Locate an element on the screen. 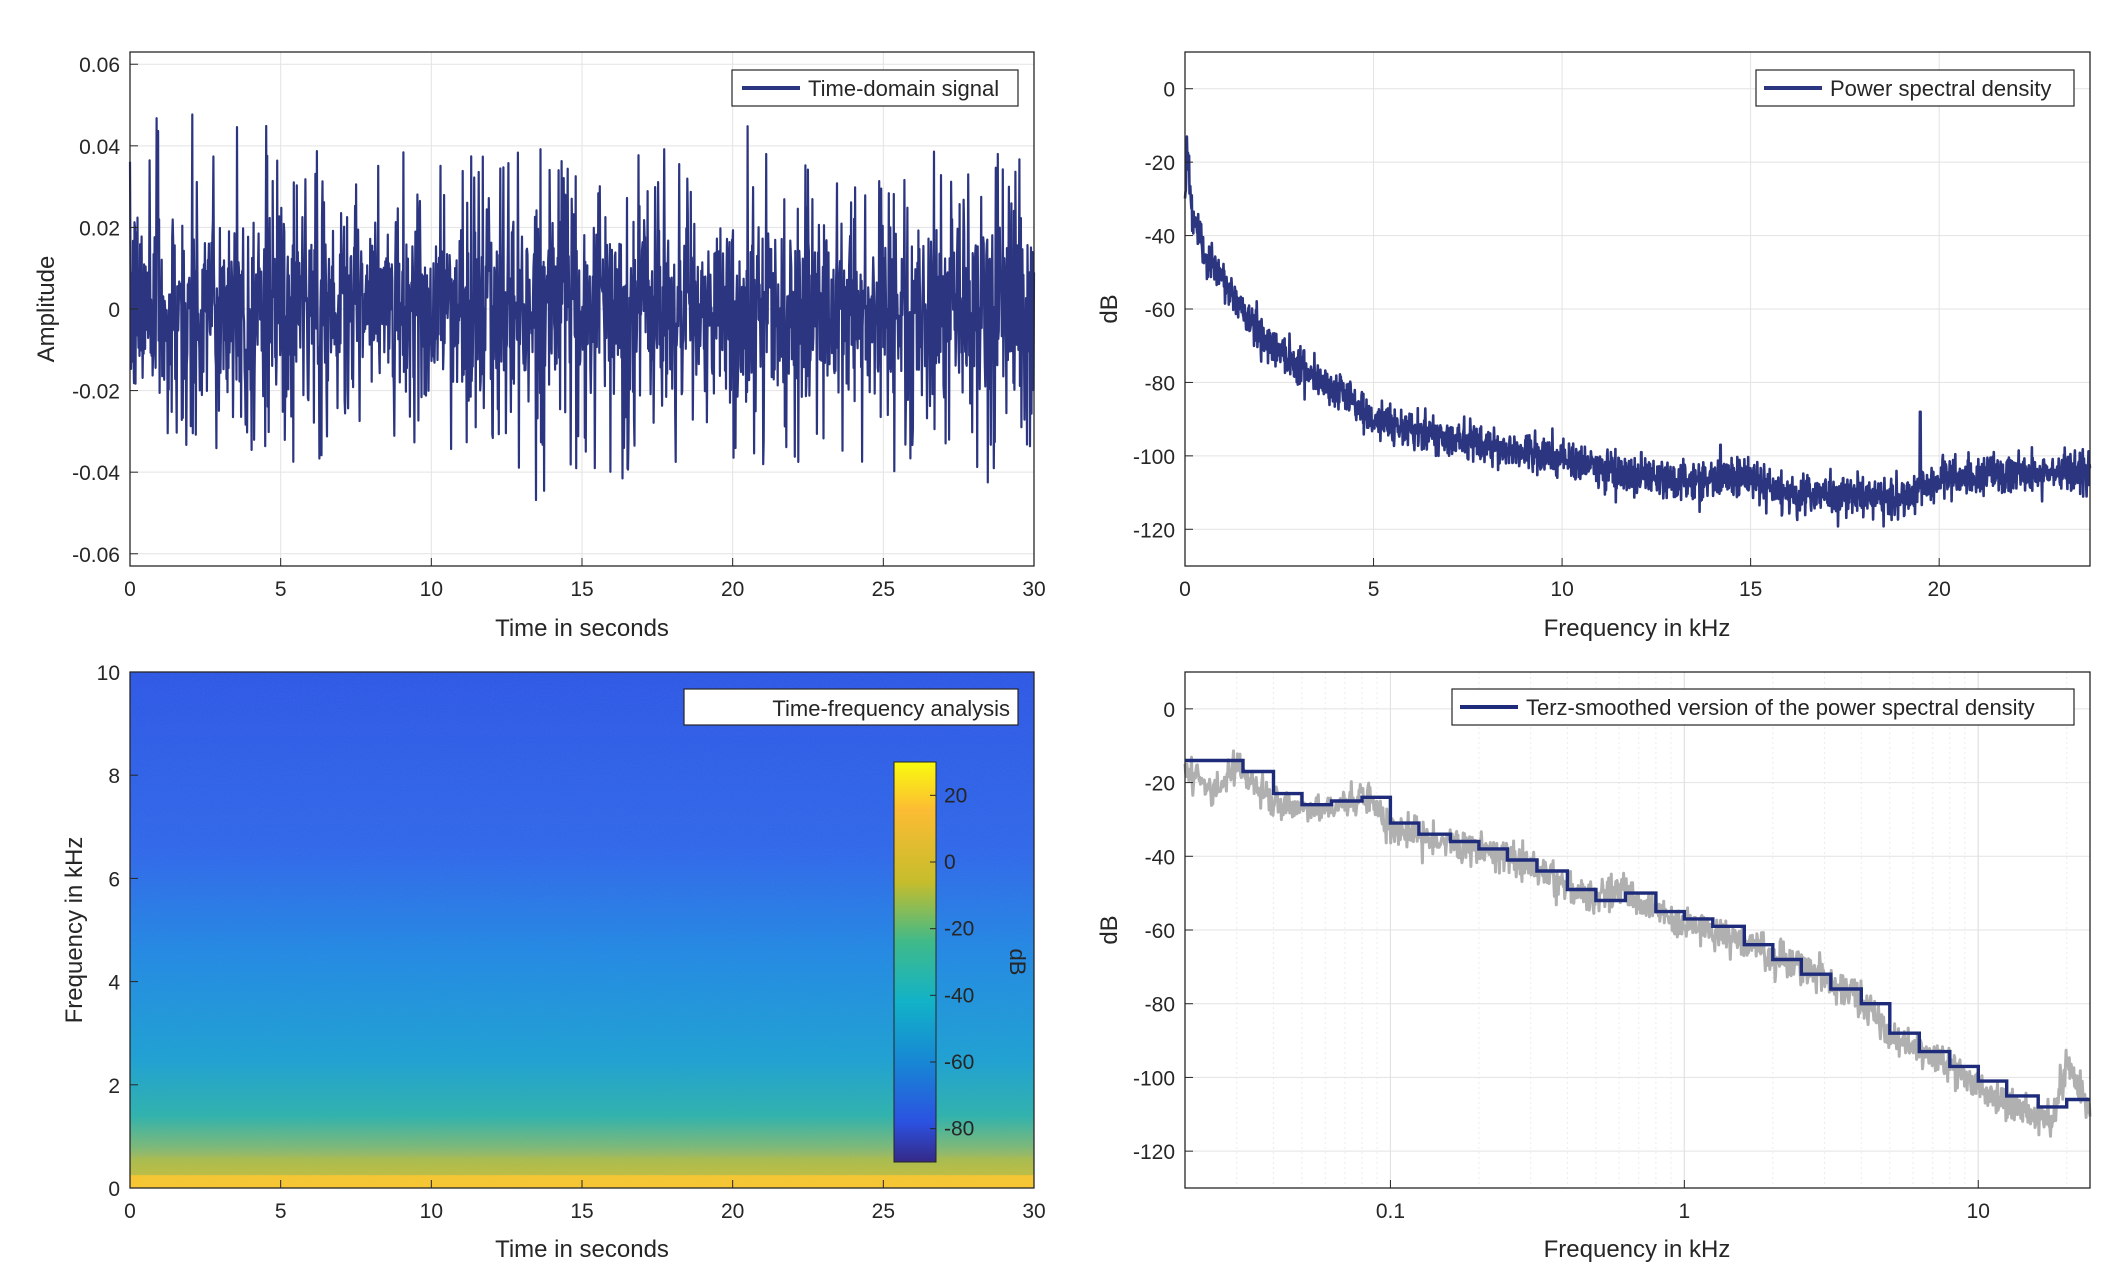 The height and width of the screenshot is (1276, 2126). y-axis-label: Frequency in kHz is located at coordinates (74, 930).